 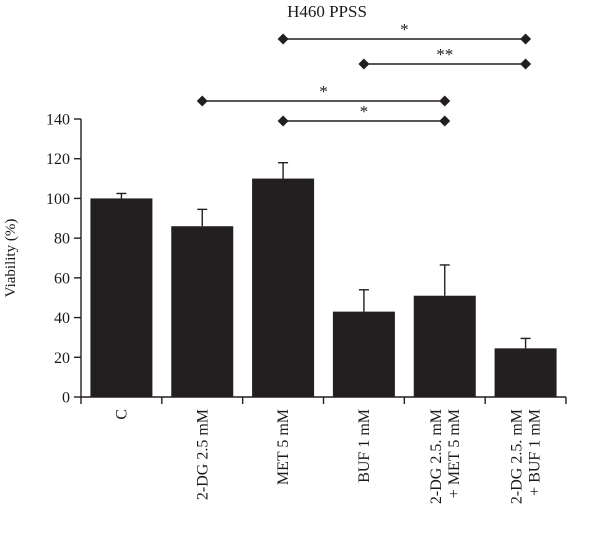 What do you see at coordinates (11, 258) in the screenshot?
I see `y-axis-label: Viability (%)` at bounding box center [11, 258].